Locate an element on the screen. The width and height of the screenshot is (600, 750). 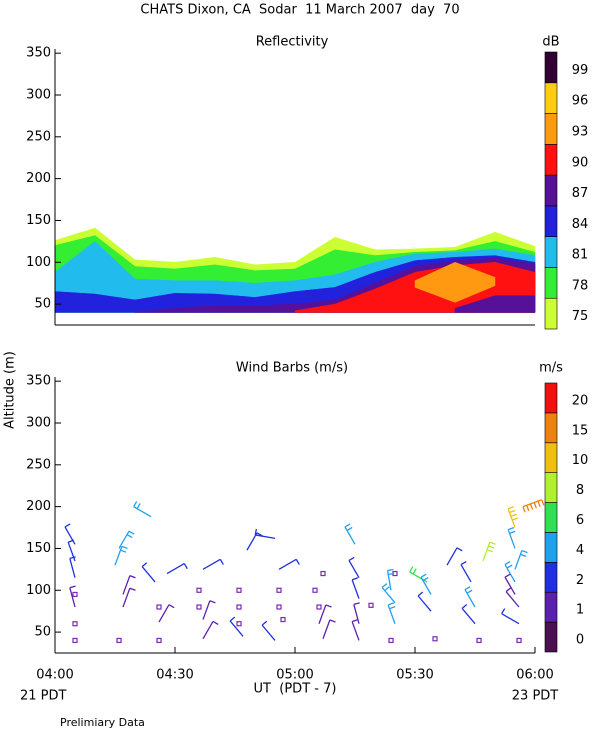
colorbar-label: 6 is located at coordinates (580, 520).